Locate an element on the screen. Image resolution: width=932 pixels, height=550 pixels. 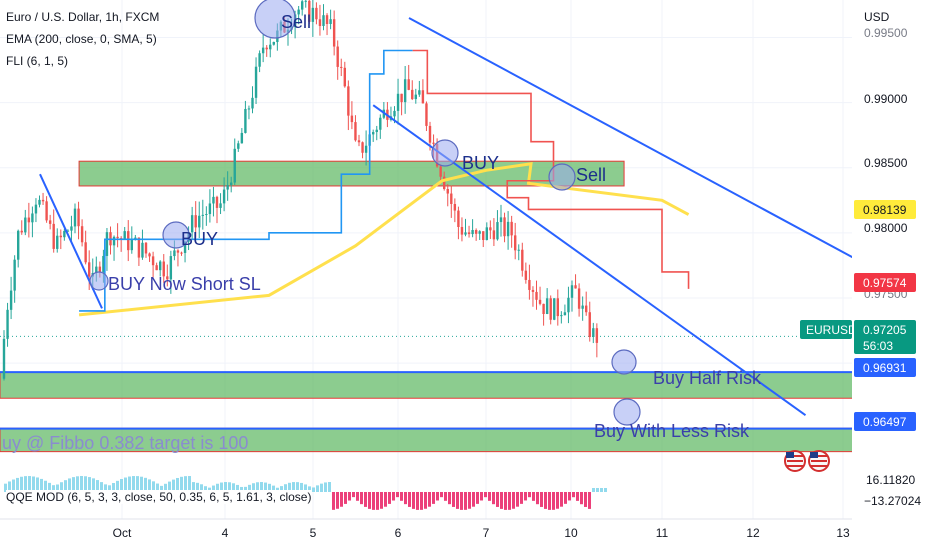
qqe-oscillator is located at coordinates (305, 493).